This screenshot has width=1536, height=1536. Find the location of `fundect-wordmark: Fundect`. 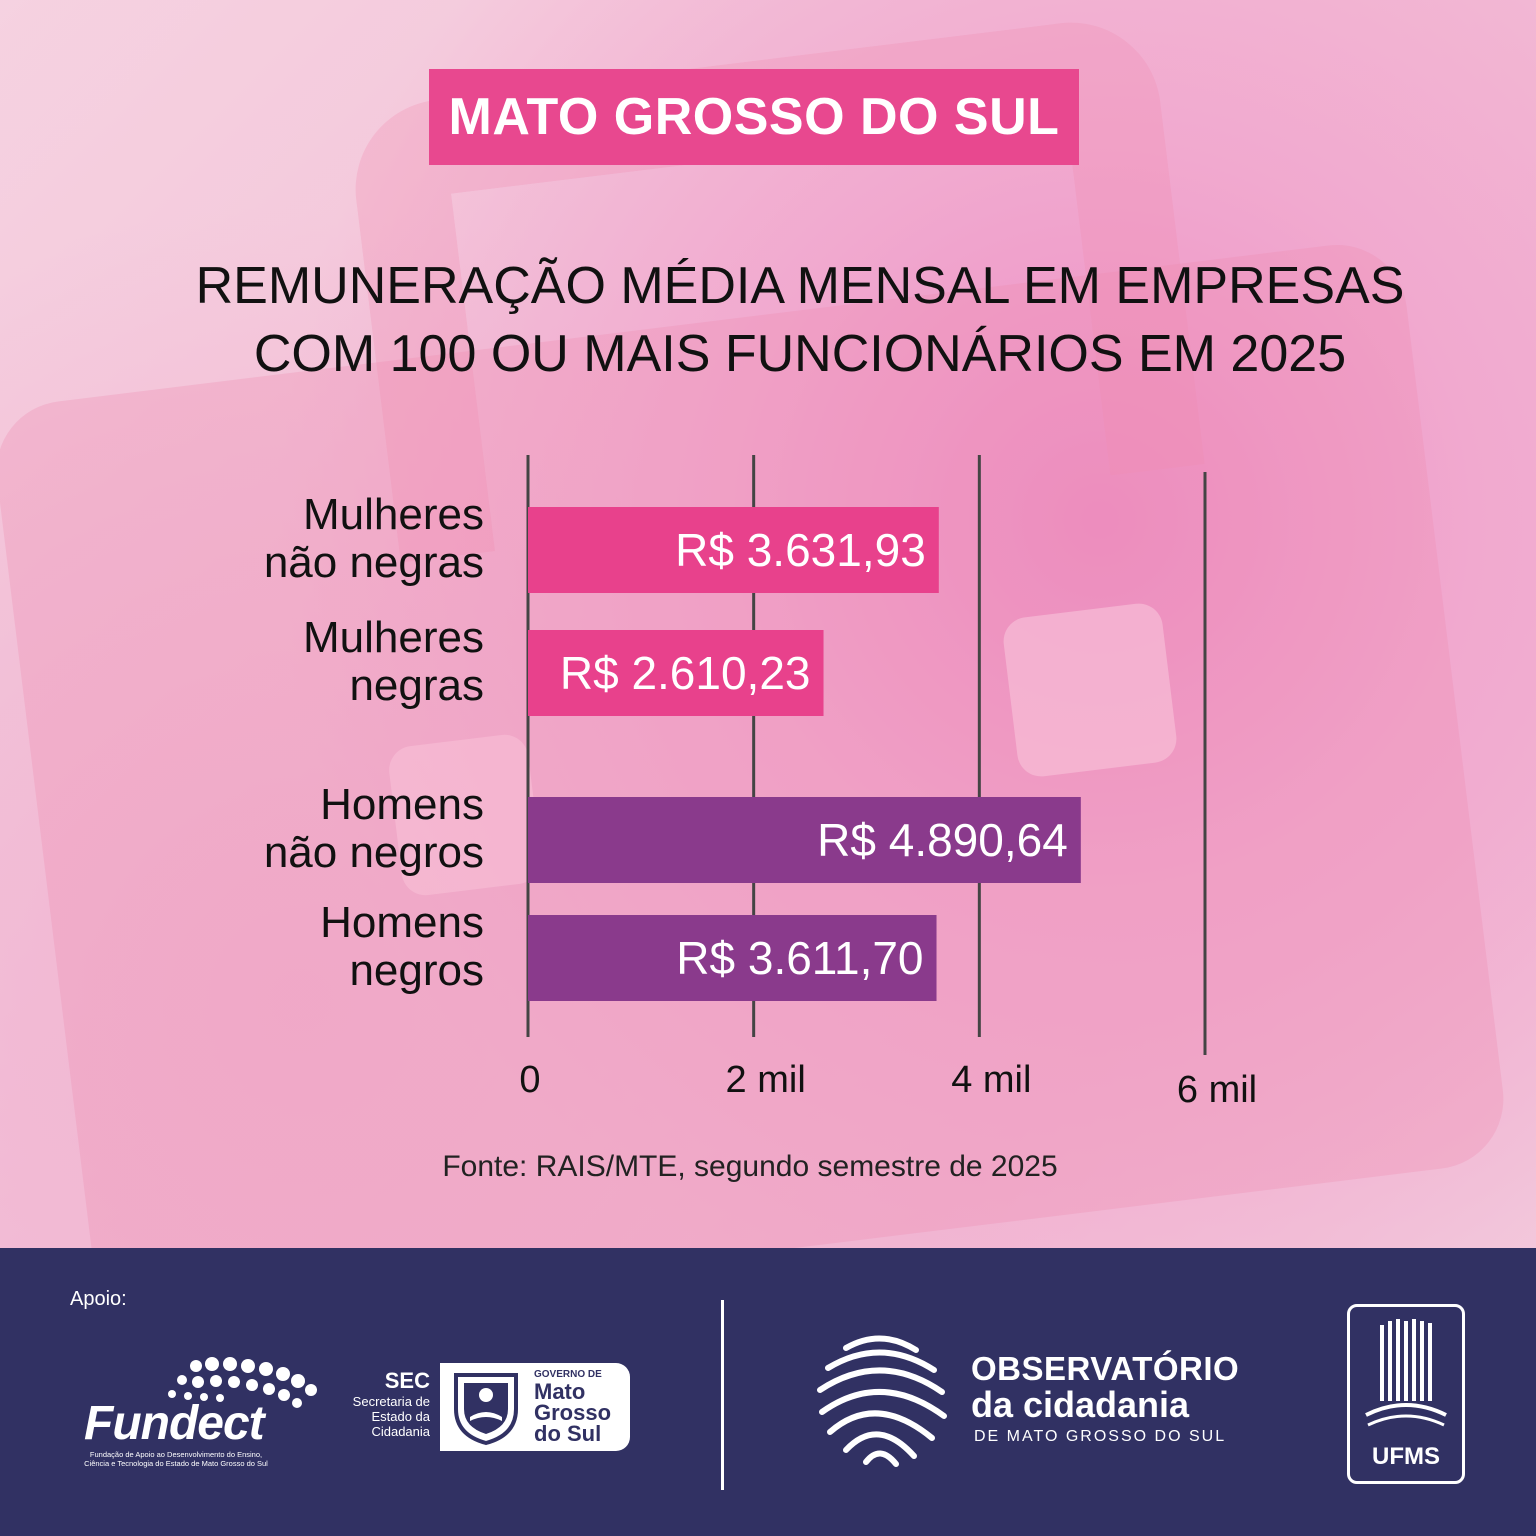

fundect-wordmark: Fundect is located at coordinates (174, 1423).